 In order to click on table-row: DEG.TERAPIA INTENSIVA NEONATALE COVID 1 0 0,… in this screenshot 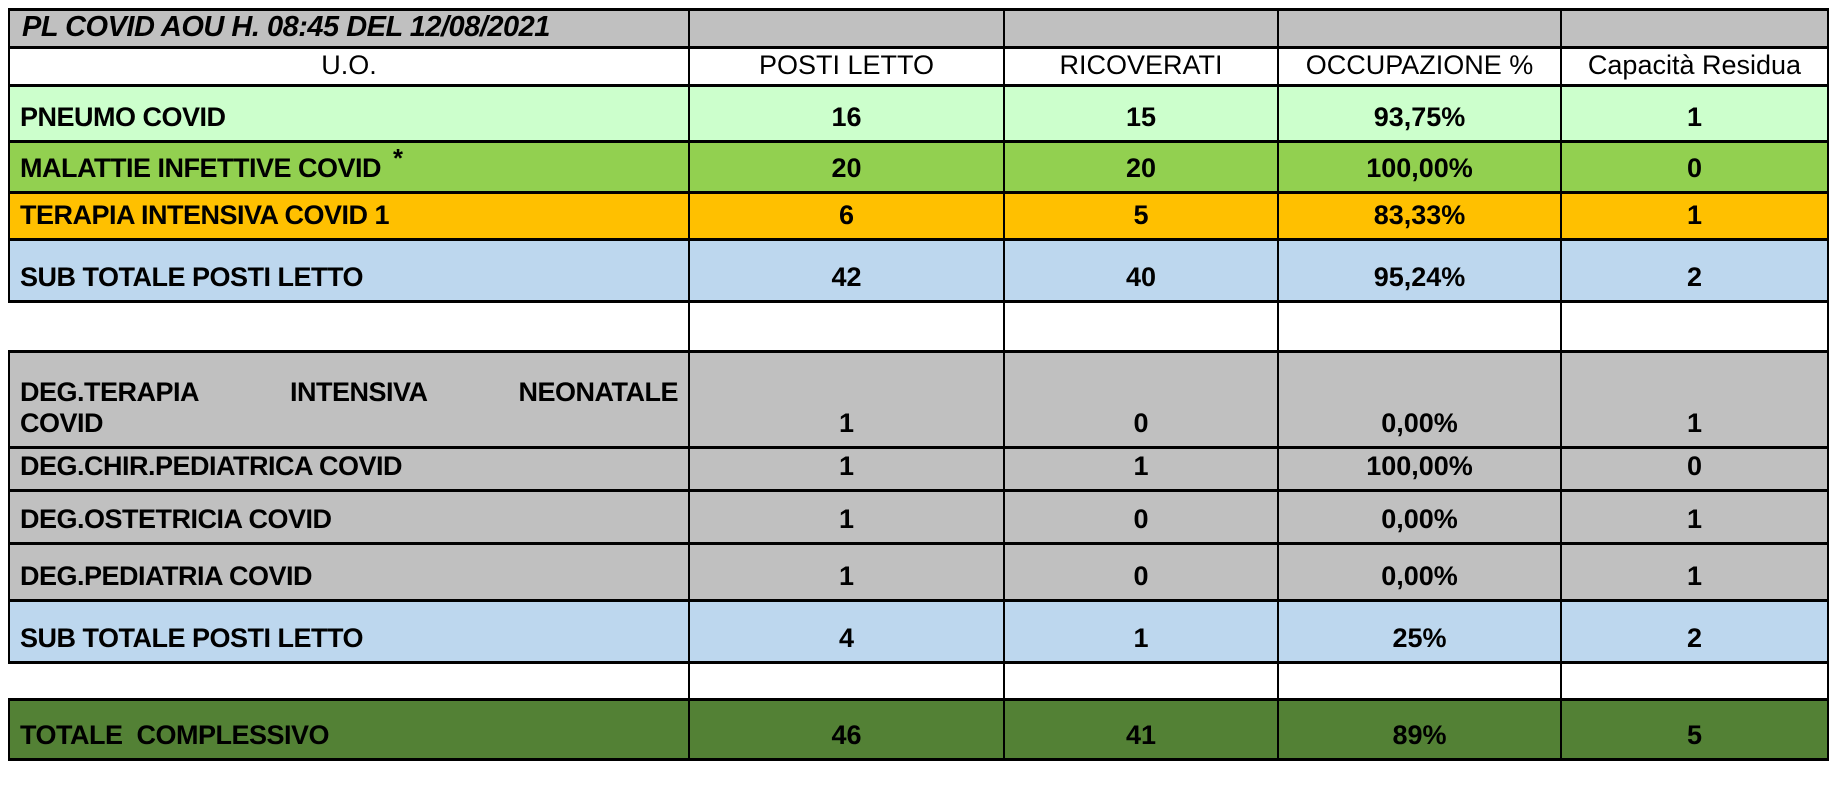, I will do `click(918, 399)`.